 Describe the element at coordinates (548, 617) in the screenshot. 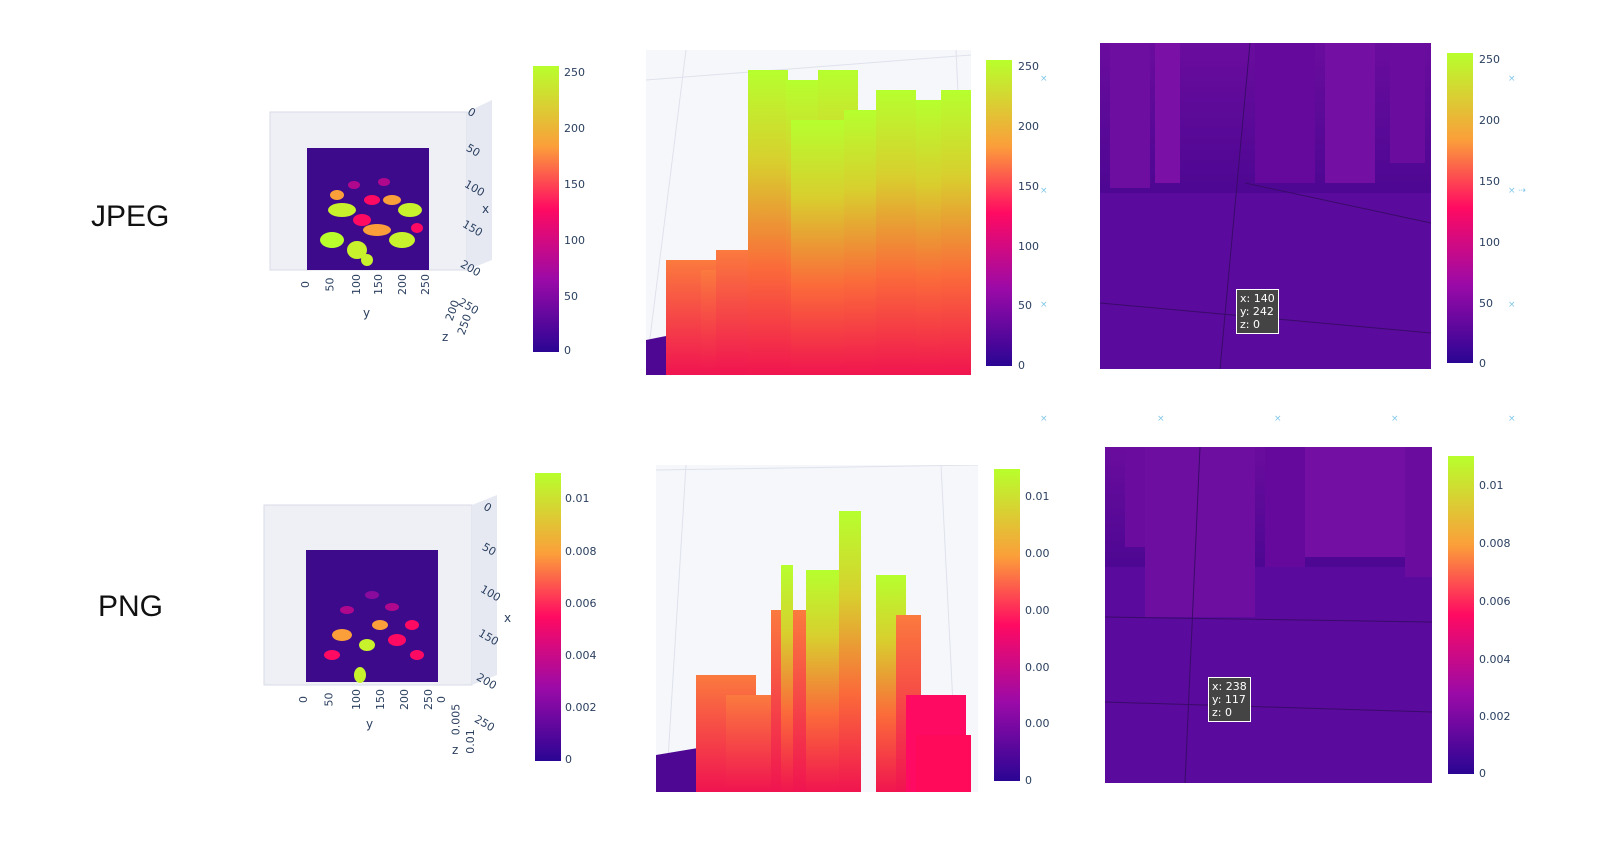

I see `png-overview-colorbar` at that location.